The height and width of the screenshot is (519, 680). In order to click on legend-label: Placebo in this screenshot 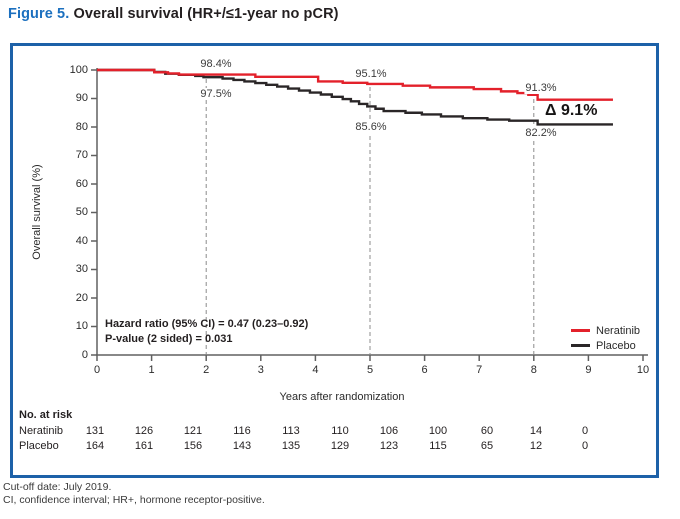, I will do `click(616, 345)`.